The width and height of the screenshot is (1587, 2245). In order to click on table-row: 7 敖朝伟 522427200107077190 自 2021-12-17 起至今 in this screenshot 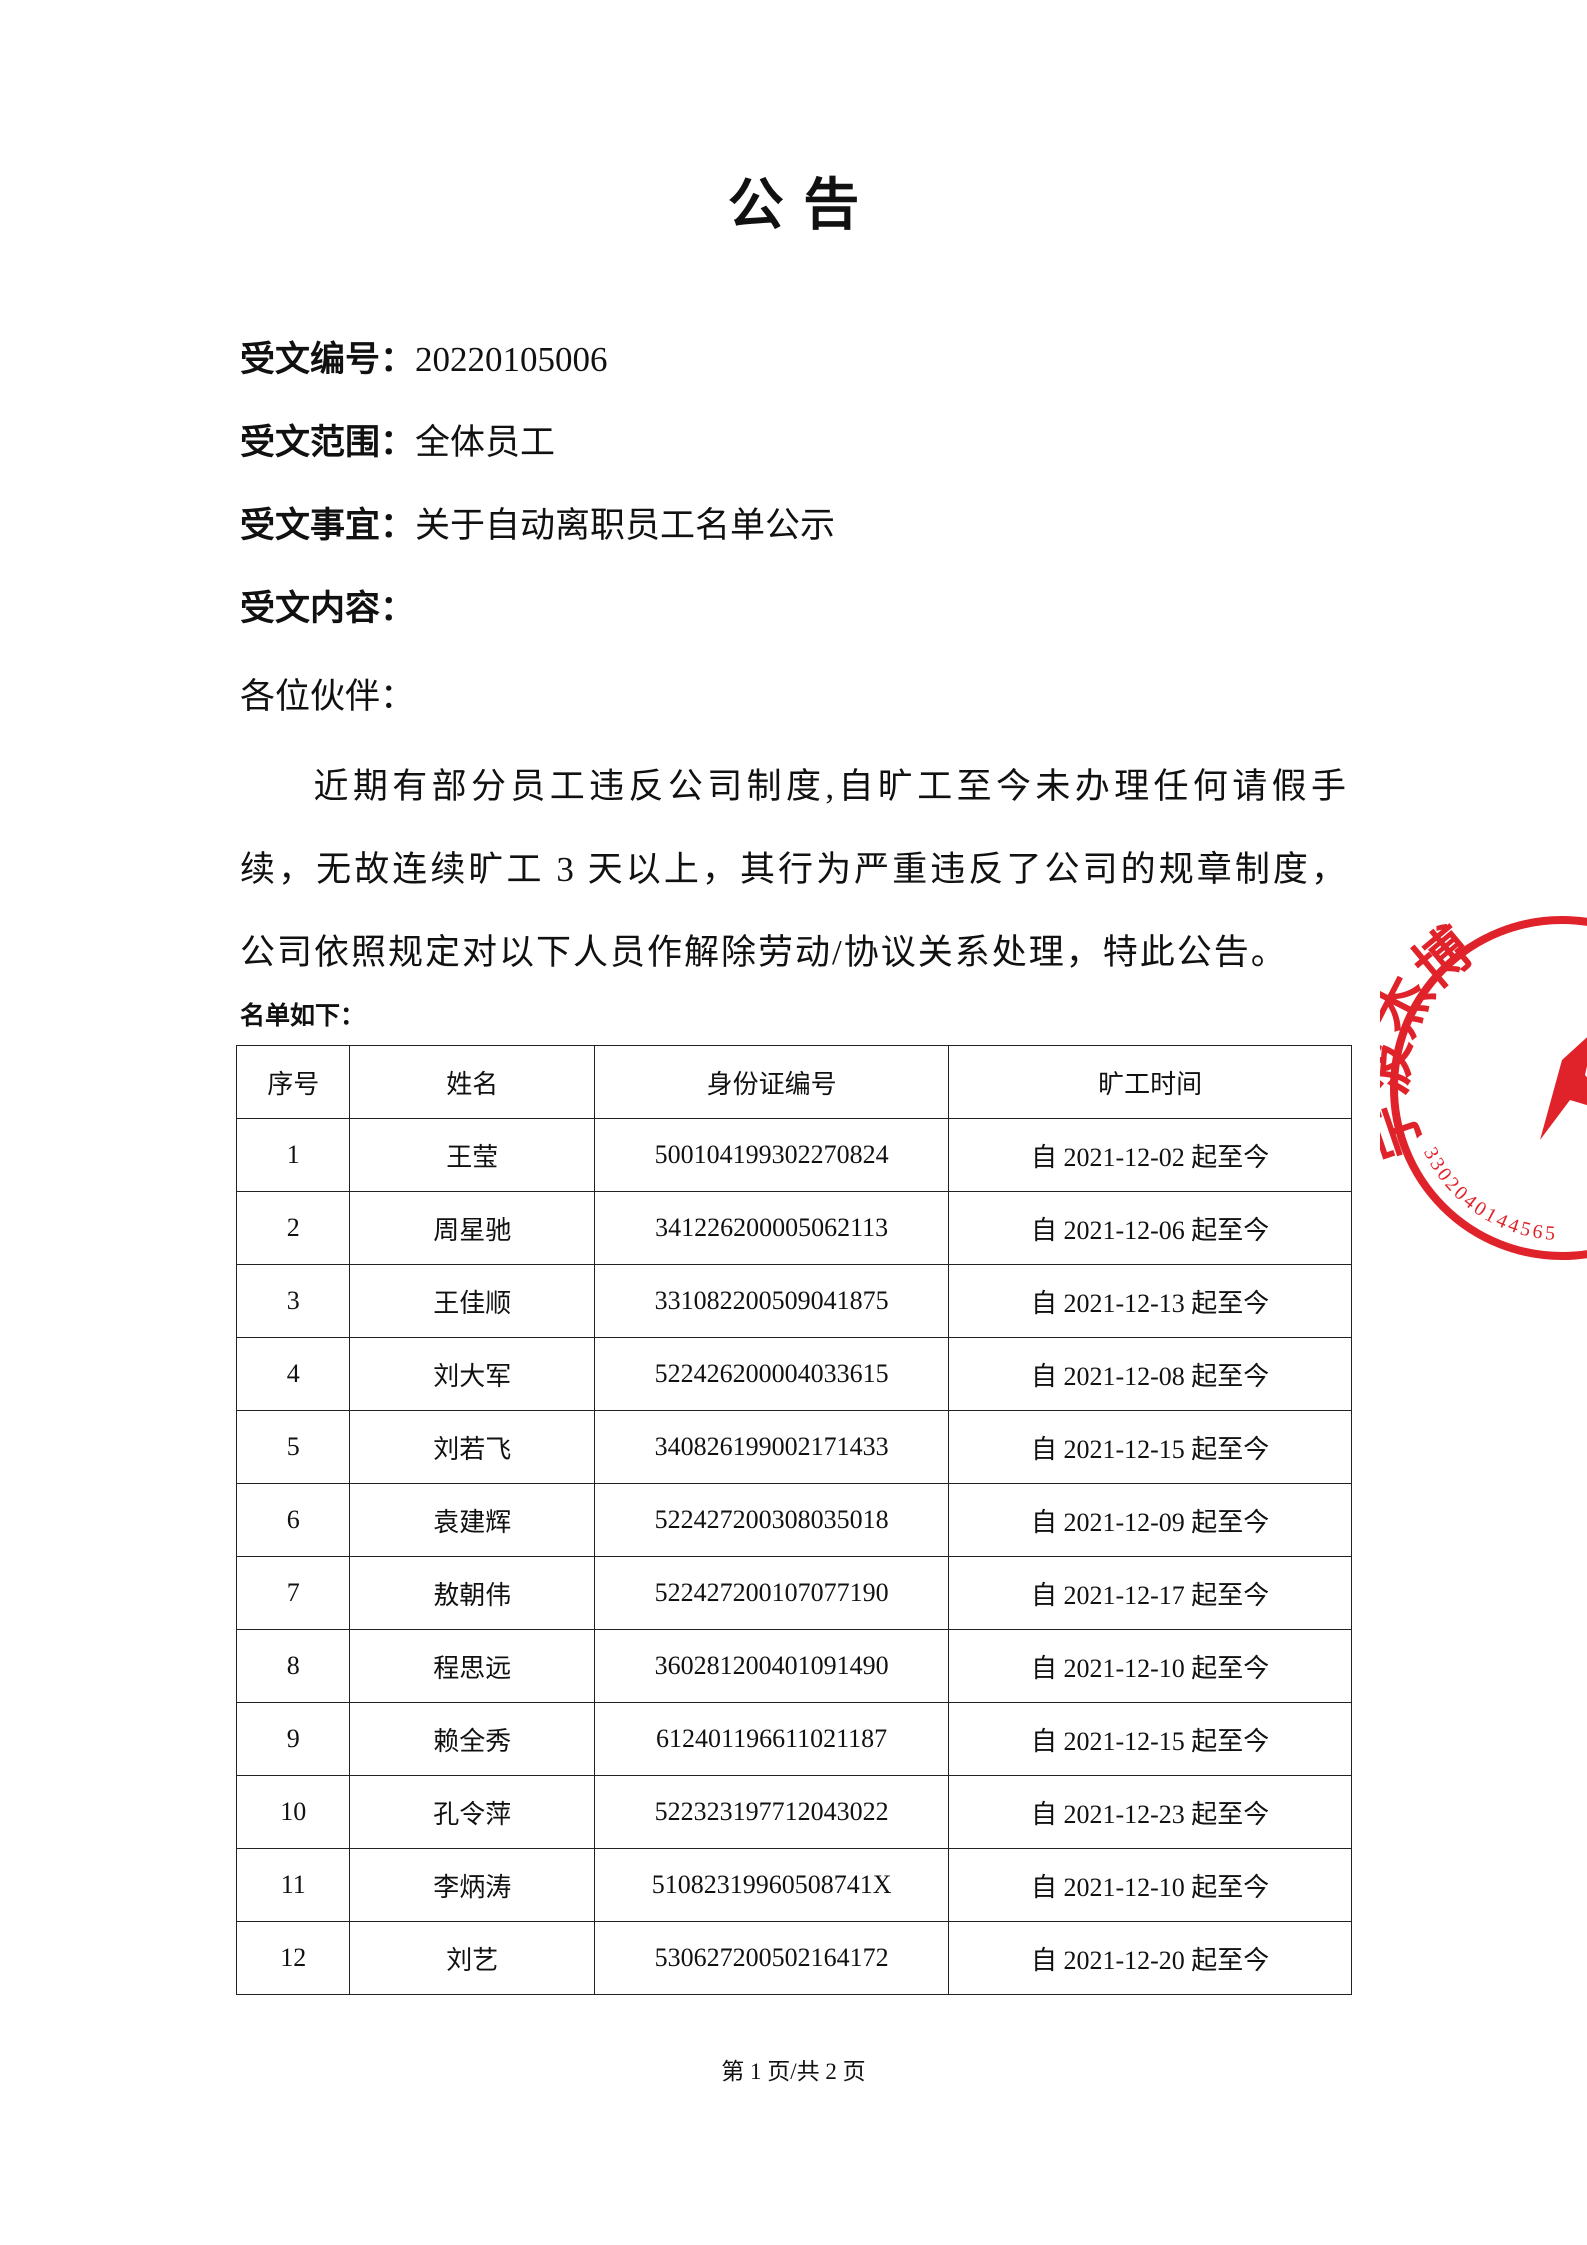, I will do `click(793, 1593)`.